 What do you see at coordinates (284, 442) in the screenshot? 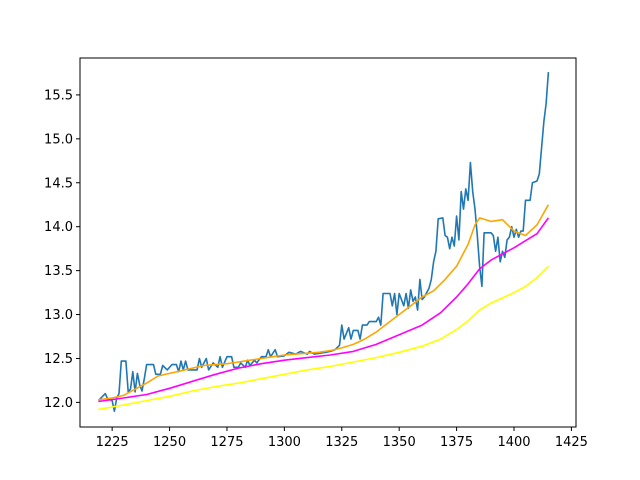
I see `x-tick-label: 1300` at bounding box center [284, 442].